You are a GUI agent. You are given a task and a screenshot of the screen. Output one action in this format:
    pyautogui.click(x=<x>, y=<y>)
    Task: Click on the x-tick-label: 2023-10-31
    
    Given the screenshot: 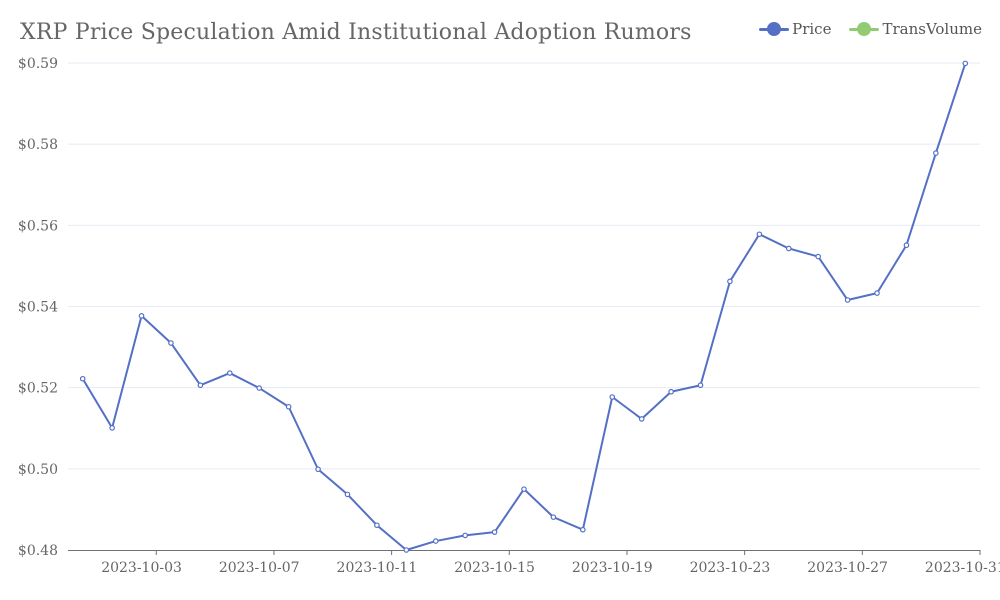 What is the action you would take?
    pyautogui.click(x=962, y=568)
    